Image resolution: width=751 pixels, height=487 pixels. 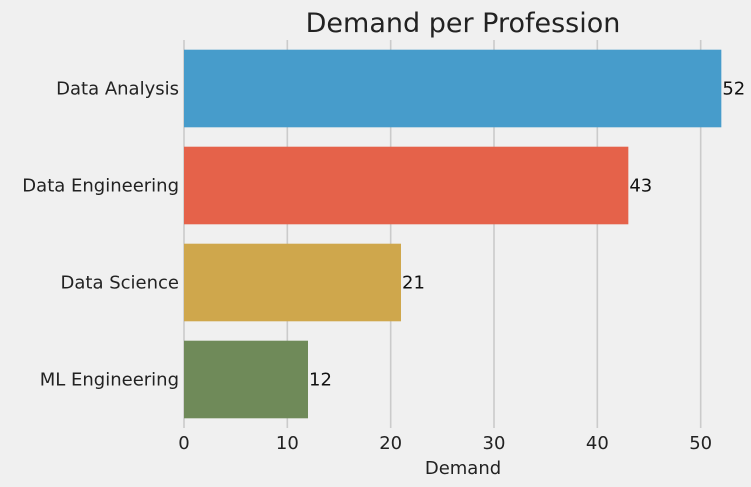 What do you see at coordinates (700, 443) in the screenshot?
I see `x-tick-label: 50` at bounding box center [700, 443].